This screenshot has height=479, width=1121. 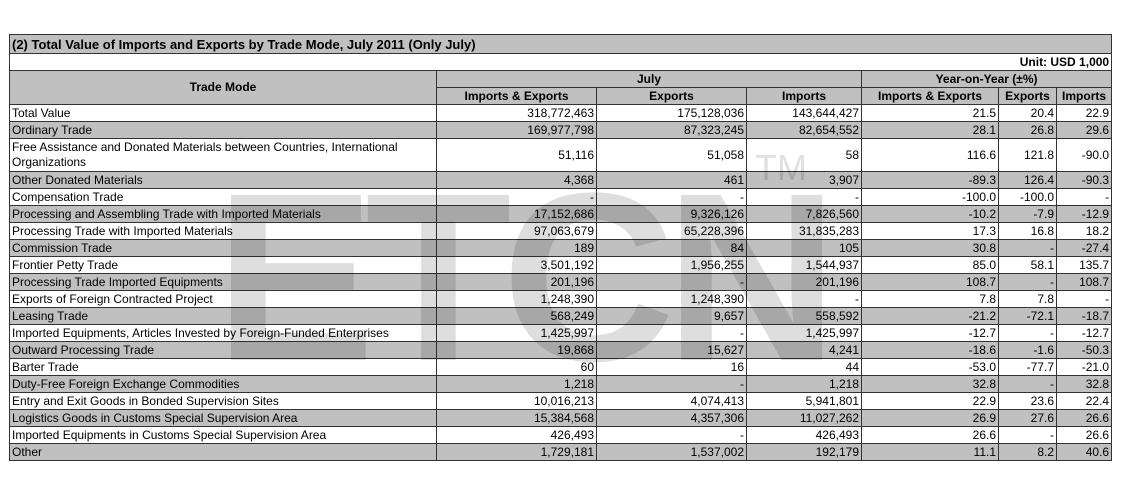 I want to click on header-yoy-imports: Imports, so click(x=1084, y=96).